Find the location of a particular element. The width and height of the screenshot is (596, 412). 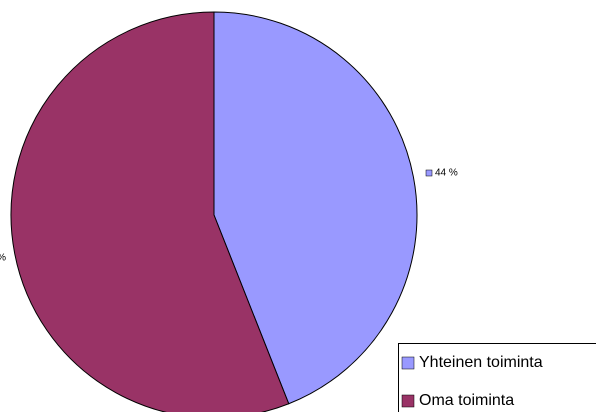

label-key is located at coordinates (429, 173).